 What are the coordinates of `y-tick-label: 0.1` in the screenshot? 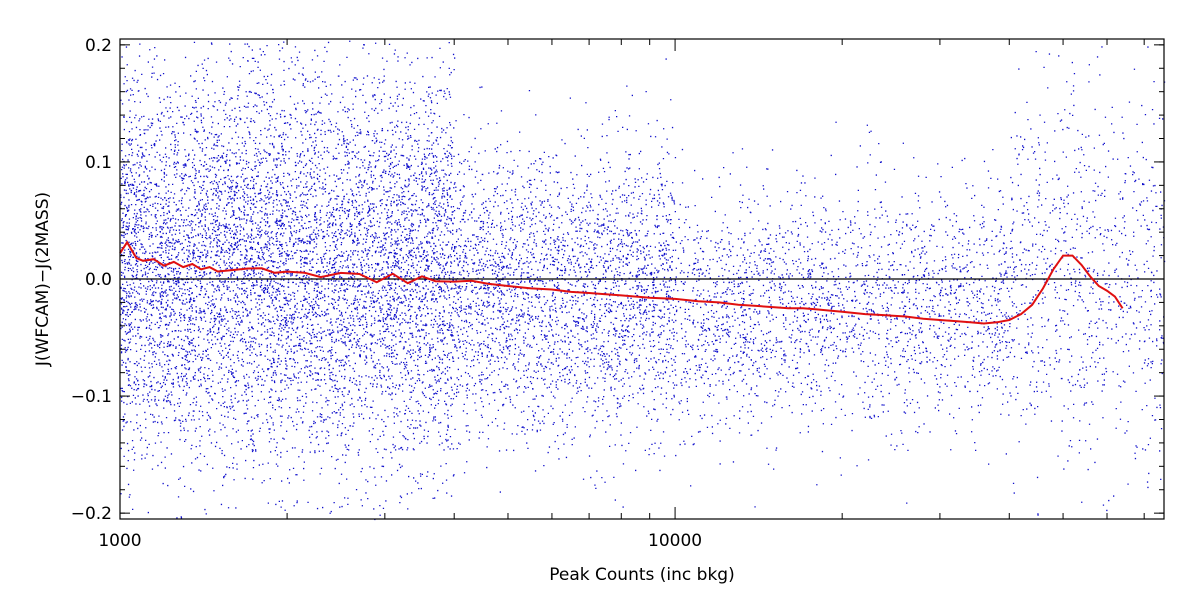 It's located at (98, 163).